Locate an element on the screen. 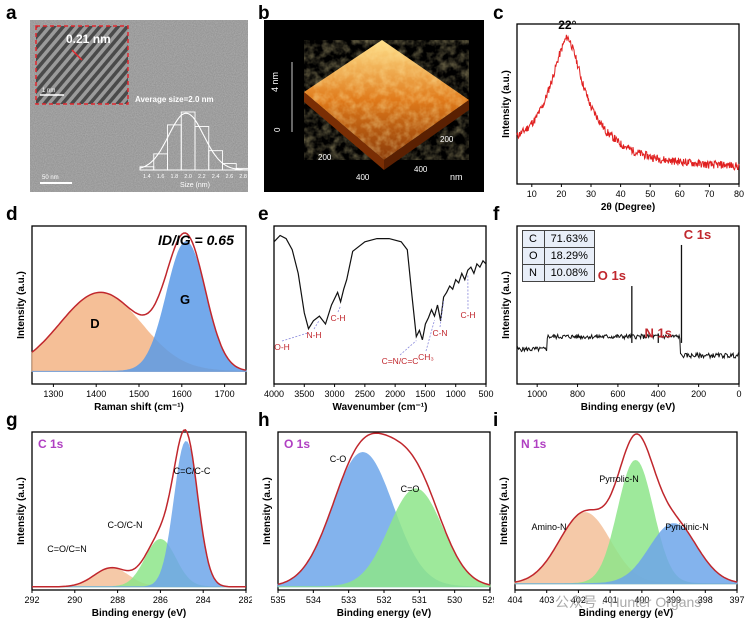 Image resolution: width=750 pixels, height=624 pixels. table-row: O 18.29% is located at coordinates (558, 256).